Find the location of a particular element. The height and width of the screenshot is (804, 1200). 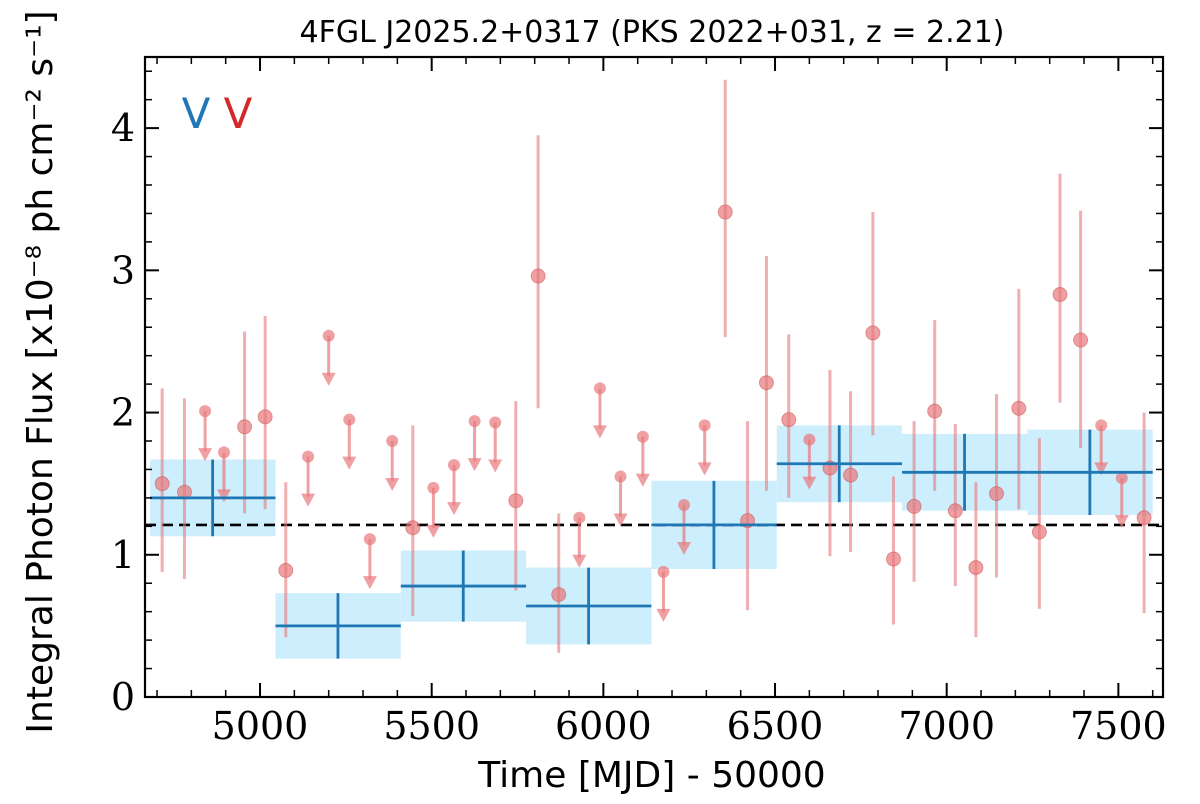

x-axis-label: Time [MJD] - 50000 is located at coordinates (651, 775).